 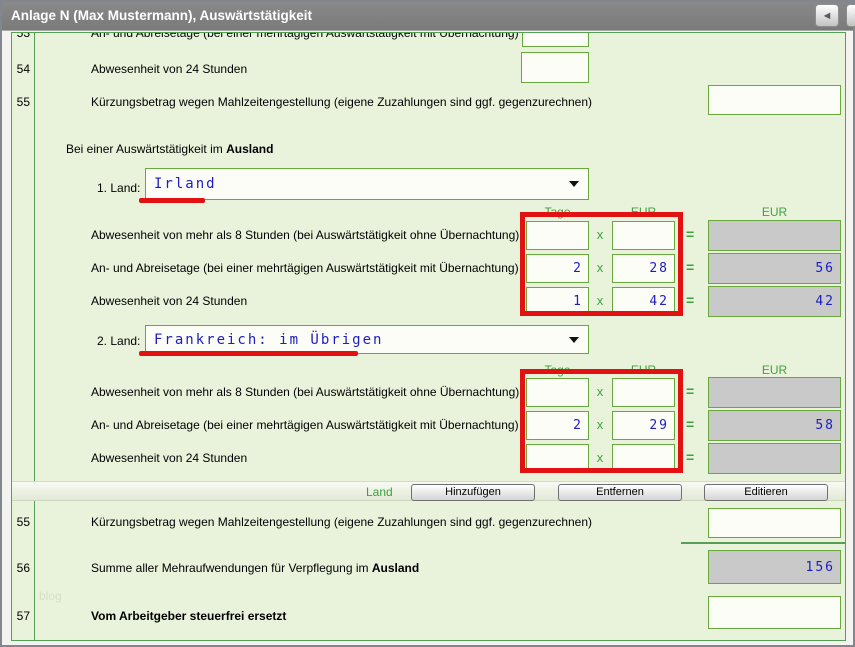 I want to click on back-arrow-icon: ◄, so click(x=827, y=15).